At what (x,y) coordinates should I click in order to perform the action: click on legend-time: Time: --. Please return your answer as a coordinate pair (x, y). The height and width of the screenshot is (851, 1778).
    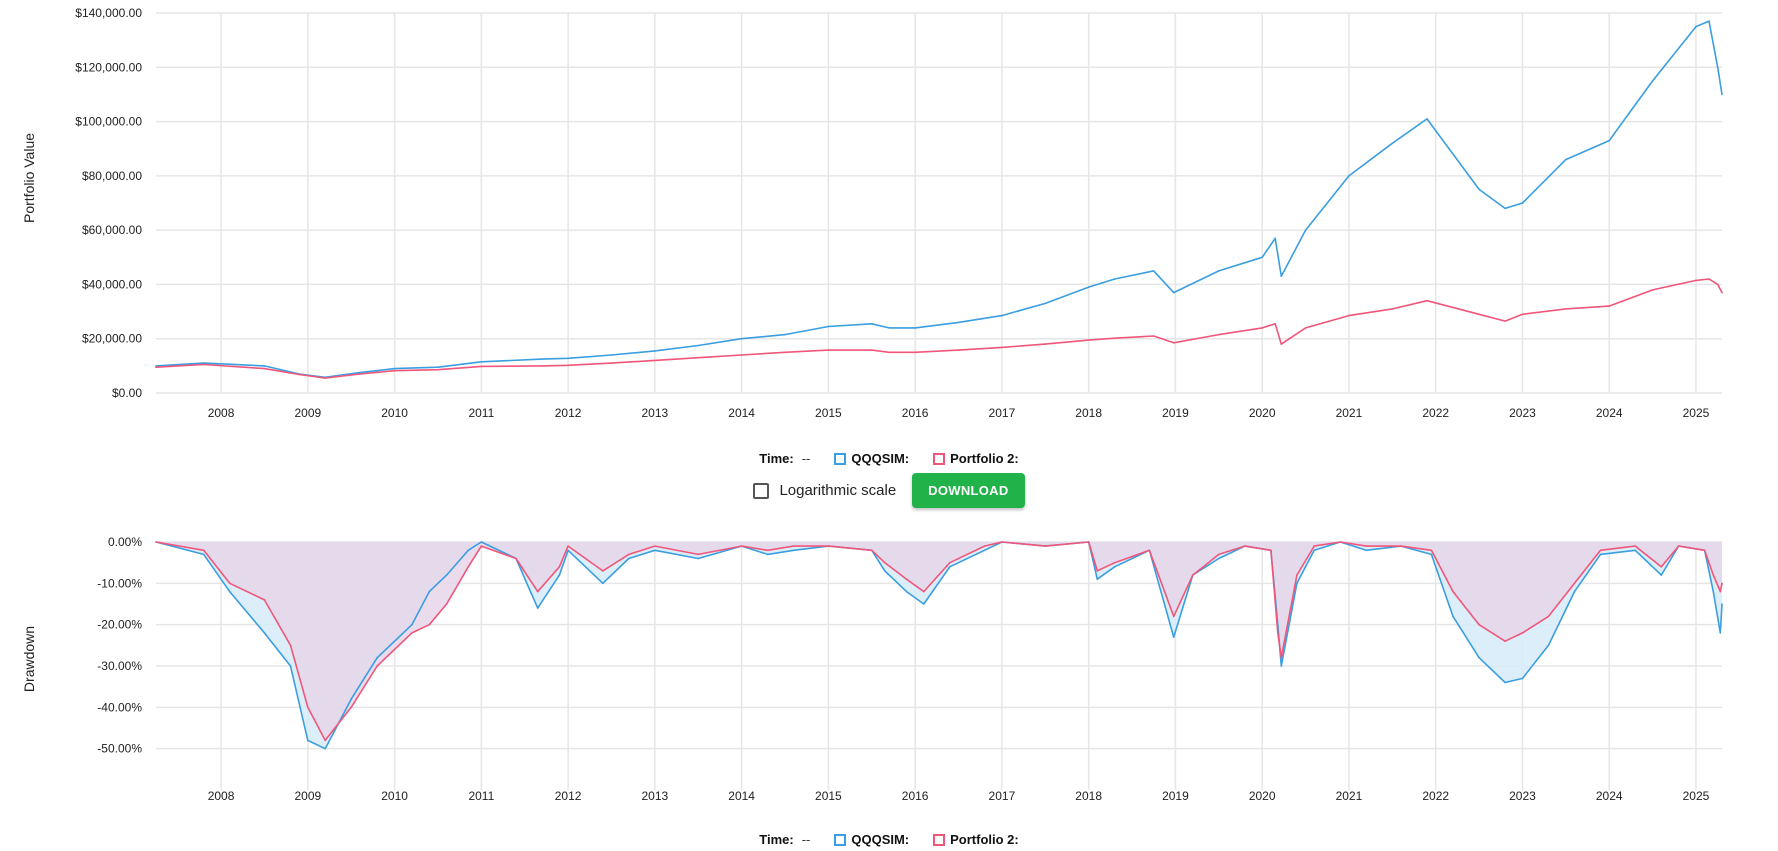
    Looking at the image, I should click on (784, 839).